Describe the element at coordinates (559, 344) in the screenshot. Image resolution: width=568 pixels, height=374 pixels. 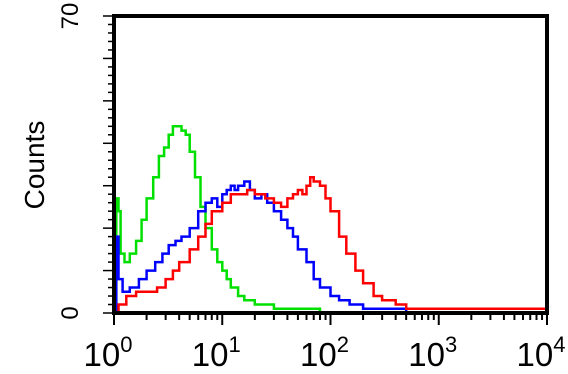
I see `x-tick-label-exponent: 4` at that location.